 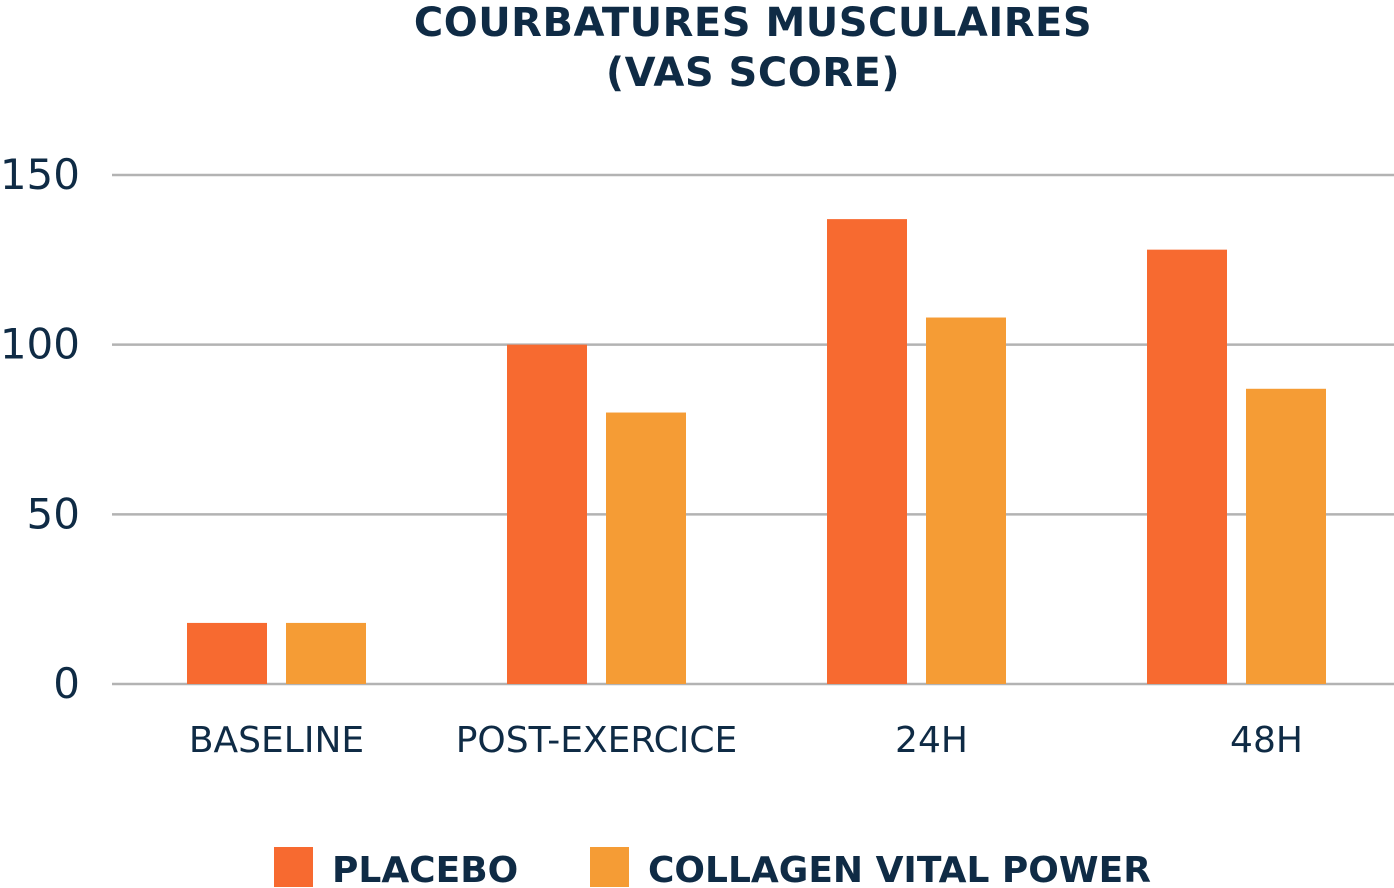 What do you see at coordinates (53, 513) in the screenshot?
I see `y-tick-label: 50` at bounding box center [53, 513].